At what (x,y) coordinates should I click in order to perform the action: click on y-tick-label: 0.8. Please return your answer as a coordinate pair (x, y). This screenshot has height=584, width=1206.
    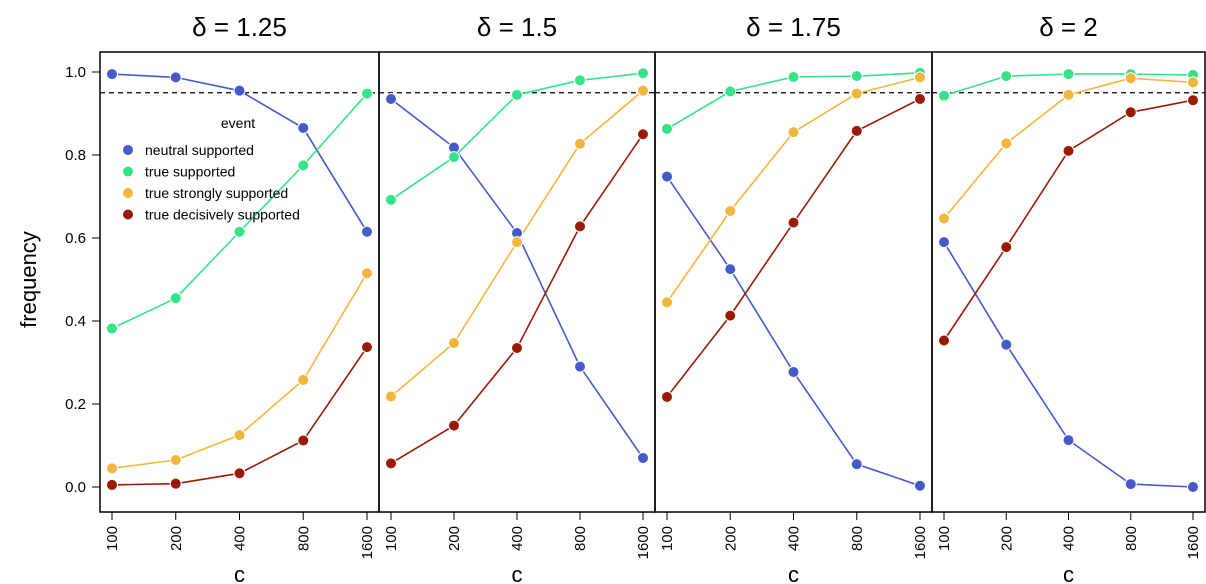
    Looking at the image, I should click on (75, 155).